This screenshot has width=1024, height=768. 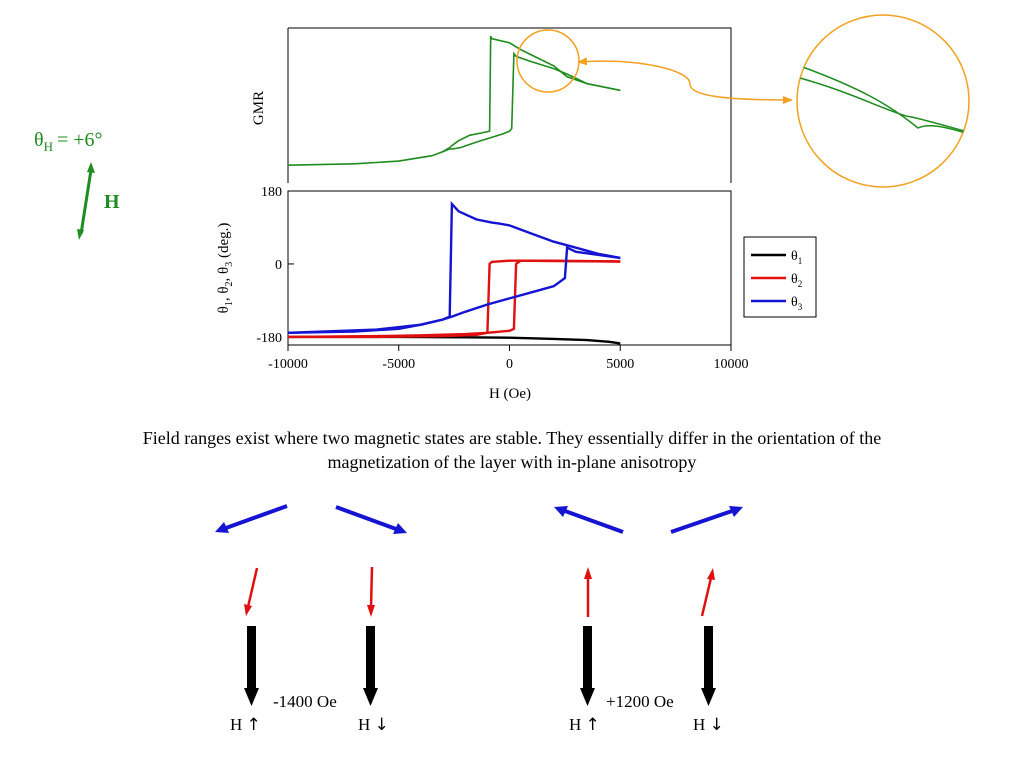 I want to click on legend-entry-theta1: θ1, so click(x=776, y=257).